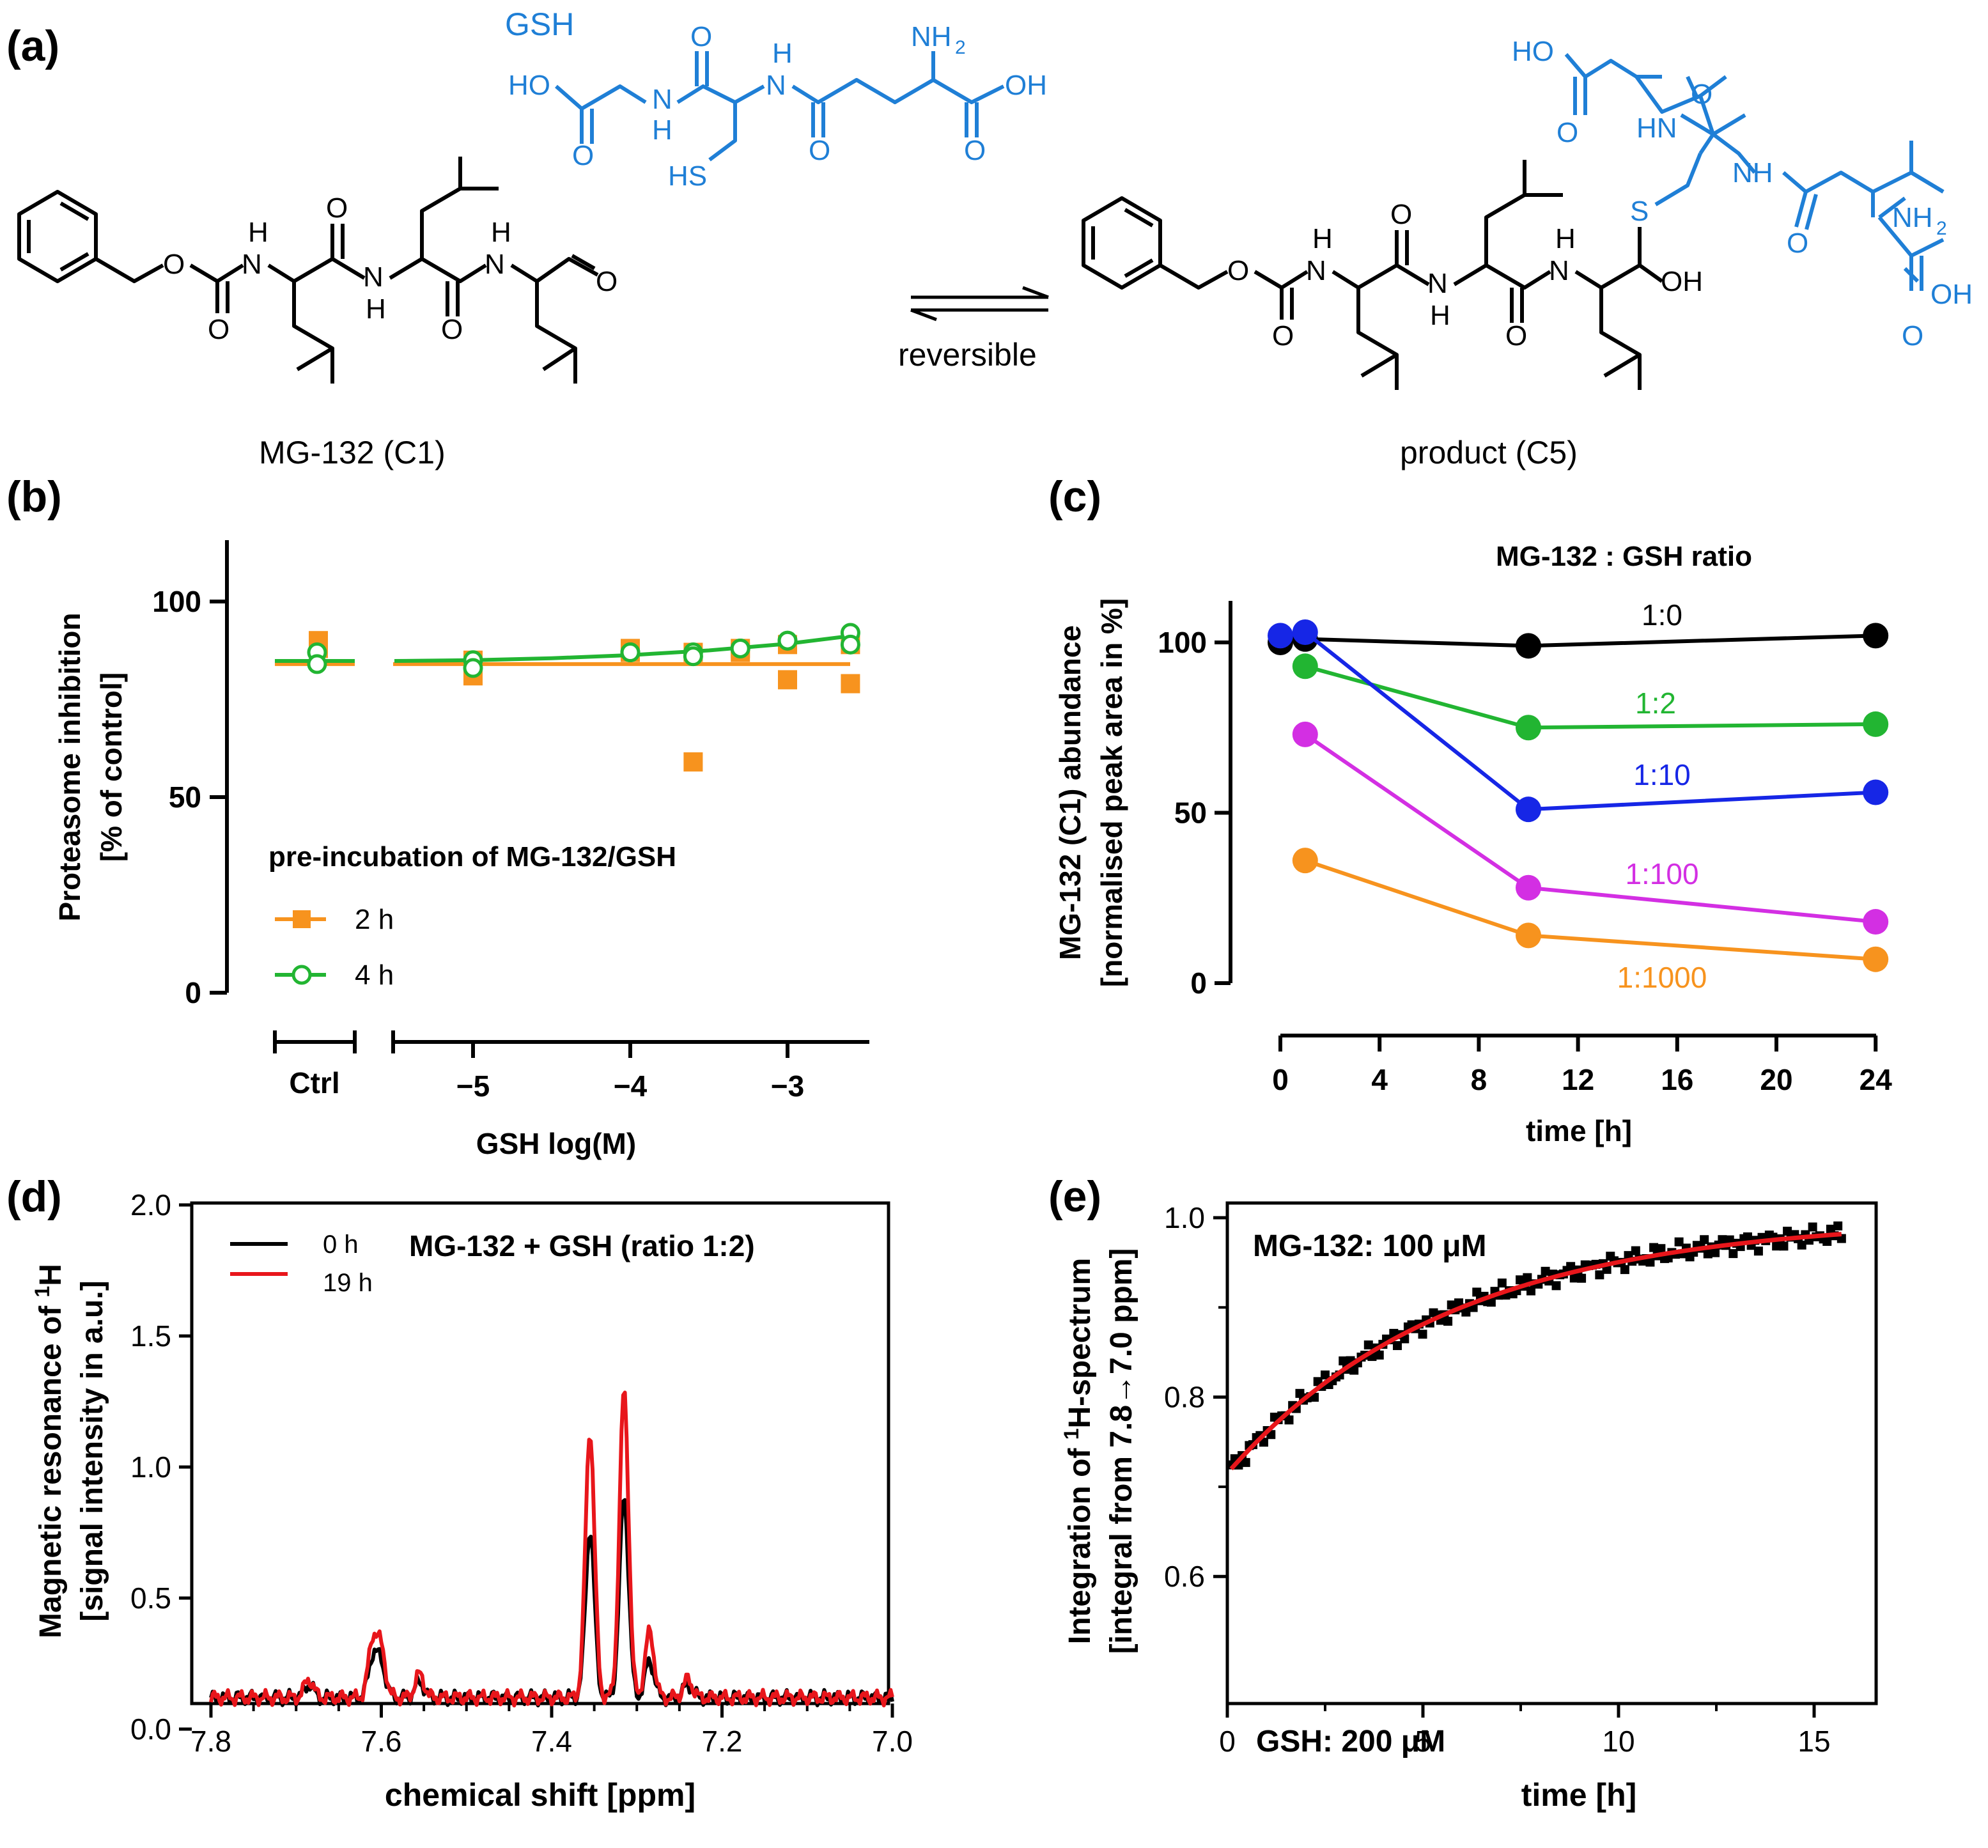 The width and height of the screenshot is (1988, 1848). What do you see at coordinates (582, 1245) in the screenshot?
I see `panel-d-title: MG-132 + GSH (ratio 1:2)` at bounding box center [582, 1245].